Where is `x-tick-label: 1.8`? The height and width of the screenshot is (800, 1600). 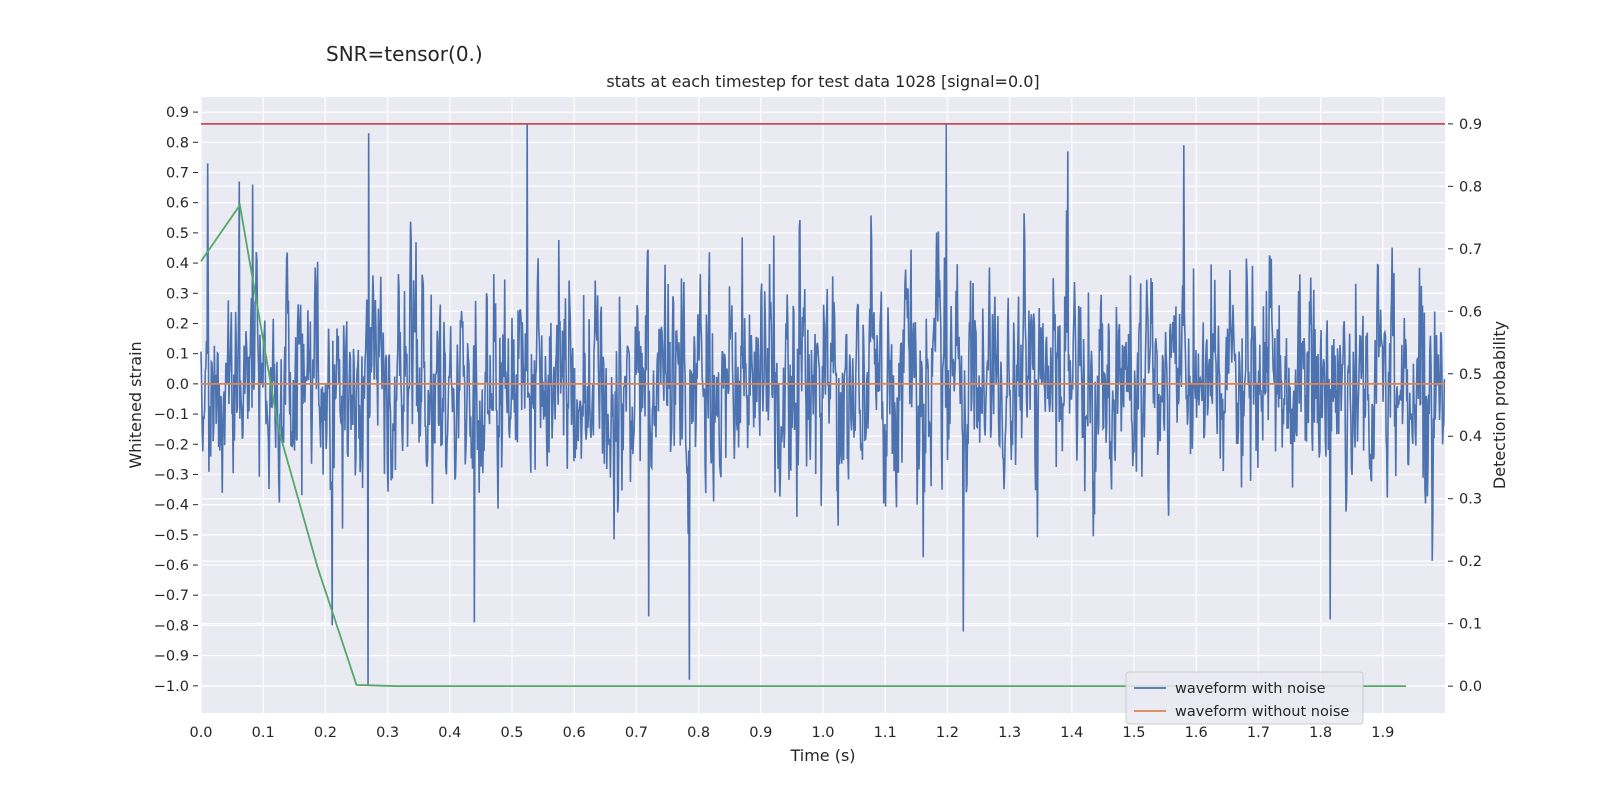 x-tick-label: 1.8 is located at coordinates (1320, 733).